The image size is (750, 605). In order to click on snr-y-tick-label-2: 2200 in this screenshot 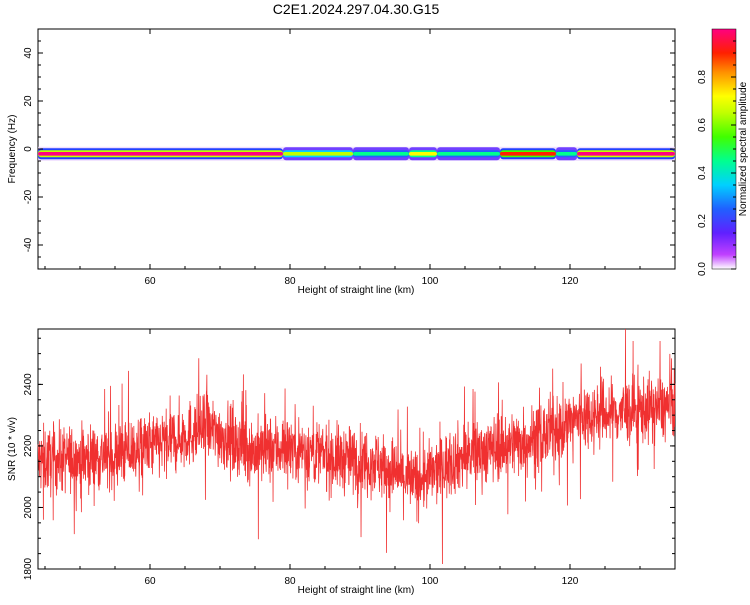, I will do `click(28, 445)`.